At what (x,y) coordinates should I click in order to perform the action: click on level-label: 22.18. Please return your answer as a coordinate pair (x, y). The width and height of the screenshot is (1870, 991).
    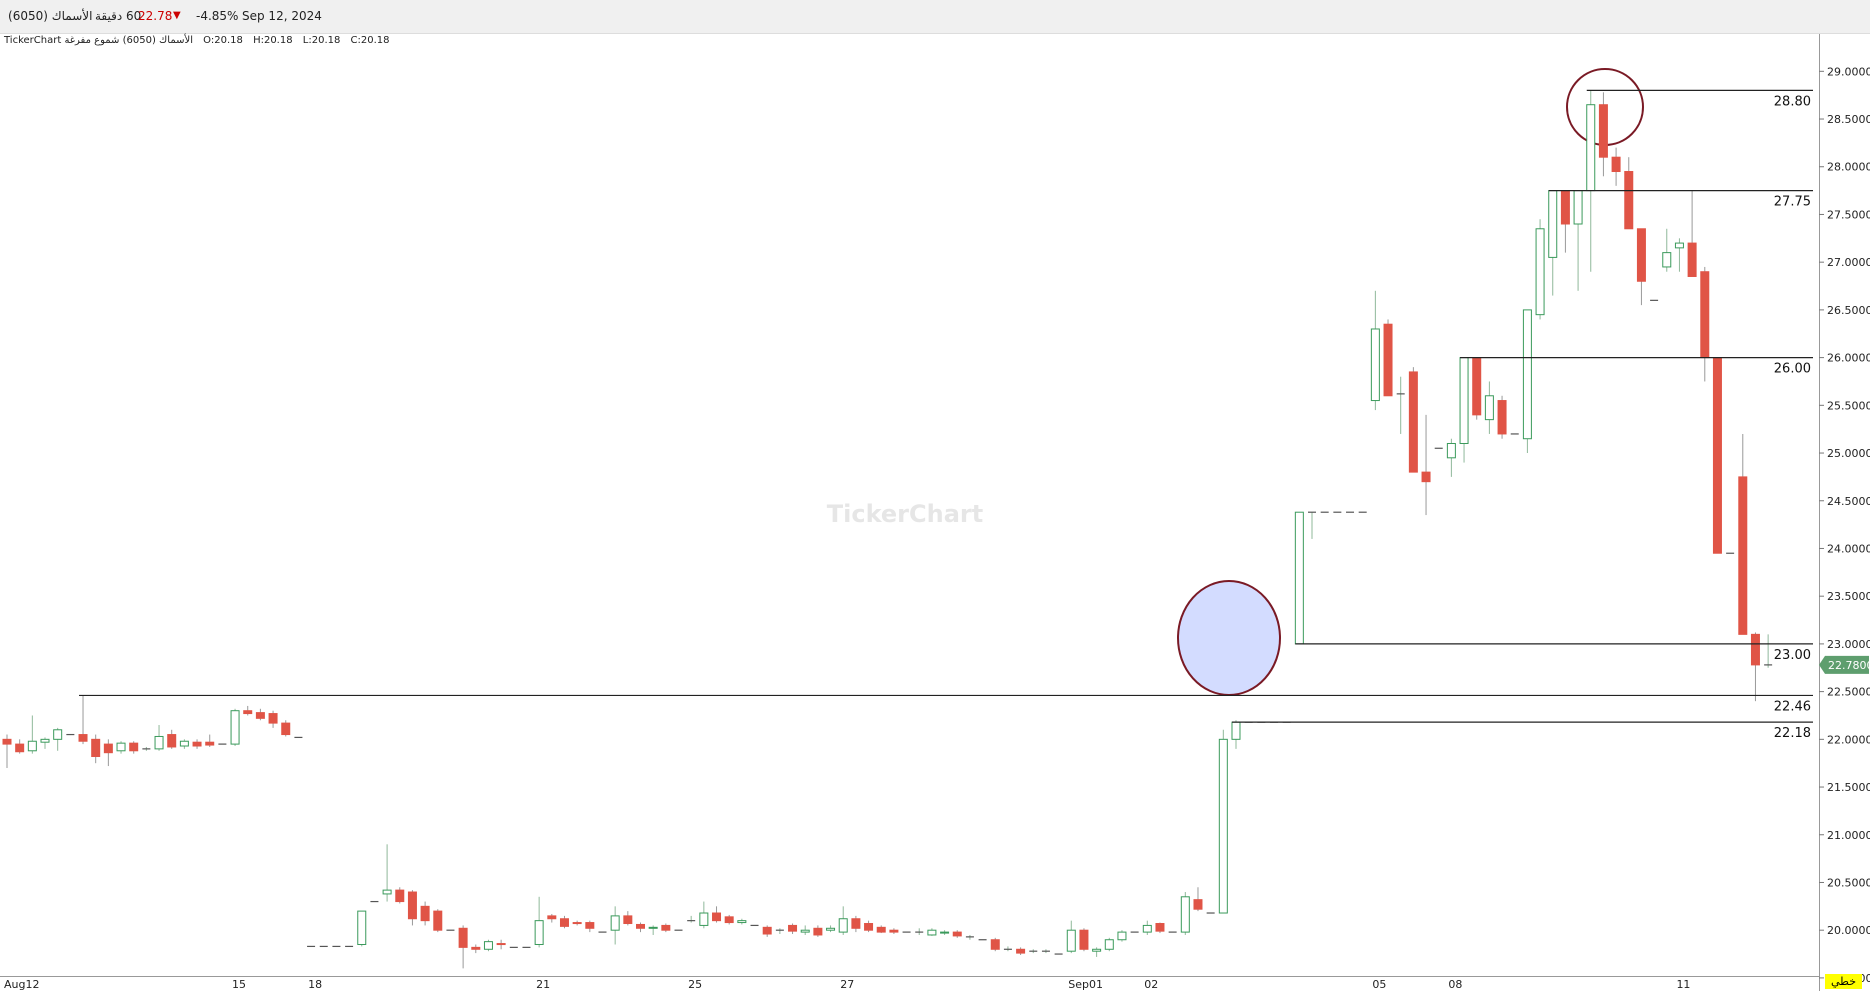
    Looking at the image, I should click on (1792, 733).